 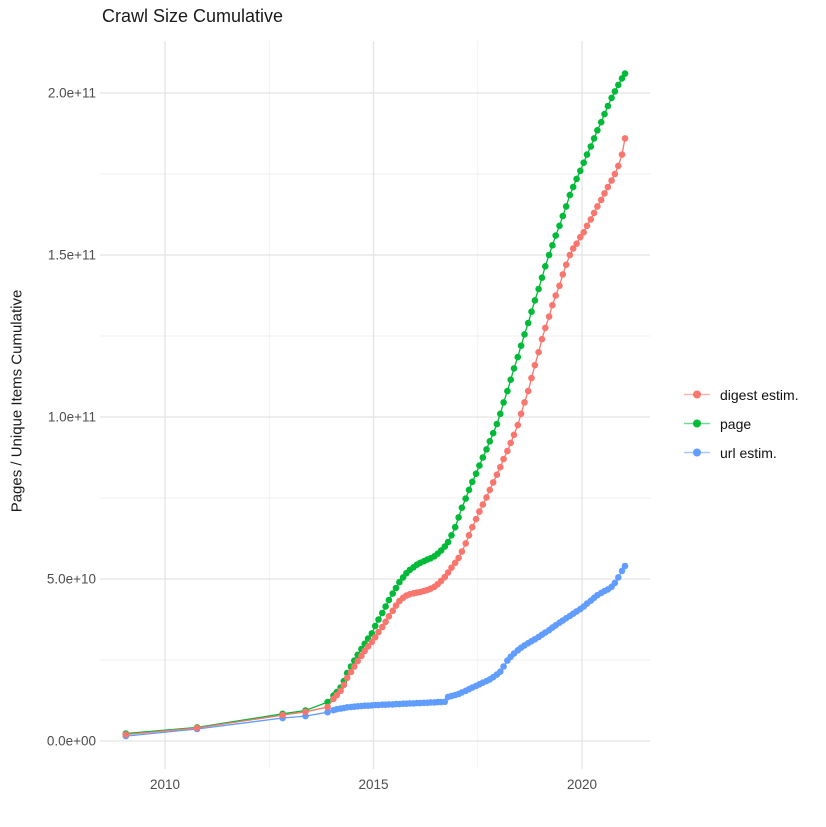 What do you see at coordinates (736, 423) in the screenshot?
I see `legend-label: page` at bounding box center [736, 423].